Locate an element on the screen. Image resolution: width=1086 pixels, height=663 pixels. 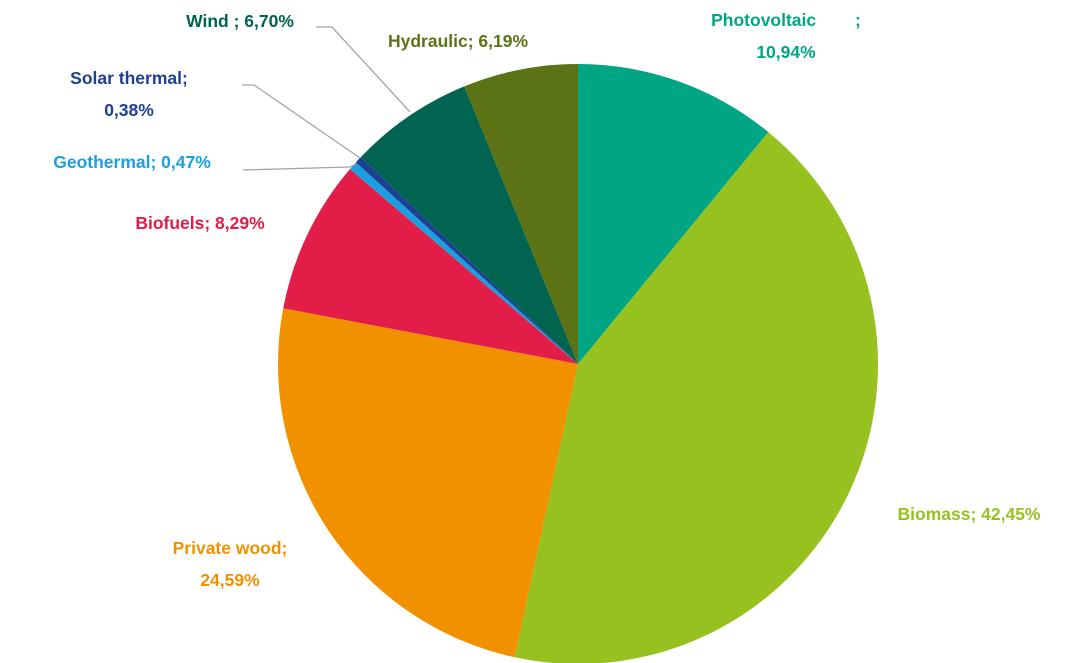
data-label-biomass: Biomass; 42,45% is located at coordinates (969, 514).